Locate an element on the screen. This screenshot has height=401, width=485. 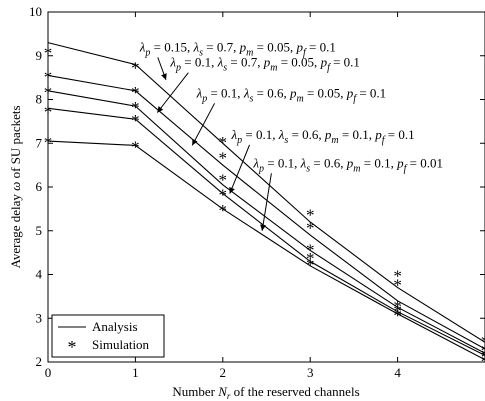
annotation-label-2: λp = 0.1, λs = 0.7, pm = 0.05, pf = 0.1 is located at coordinates (264, 64).